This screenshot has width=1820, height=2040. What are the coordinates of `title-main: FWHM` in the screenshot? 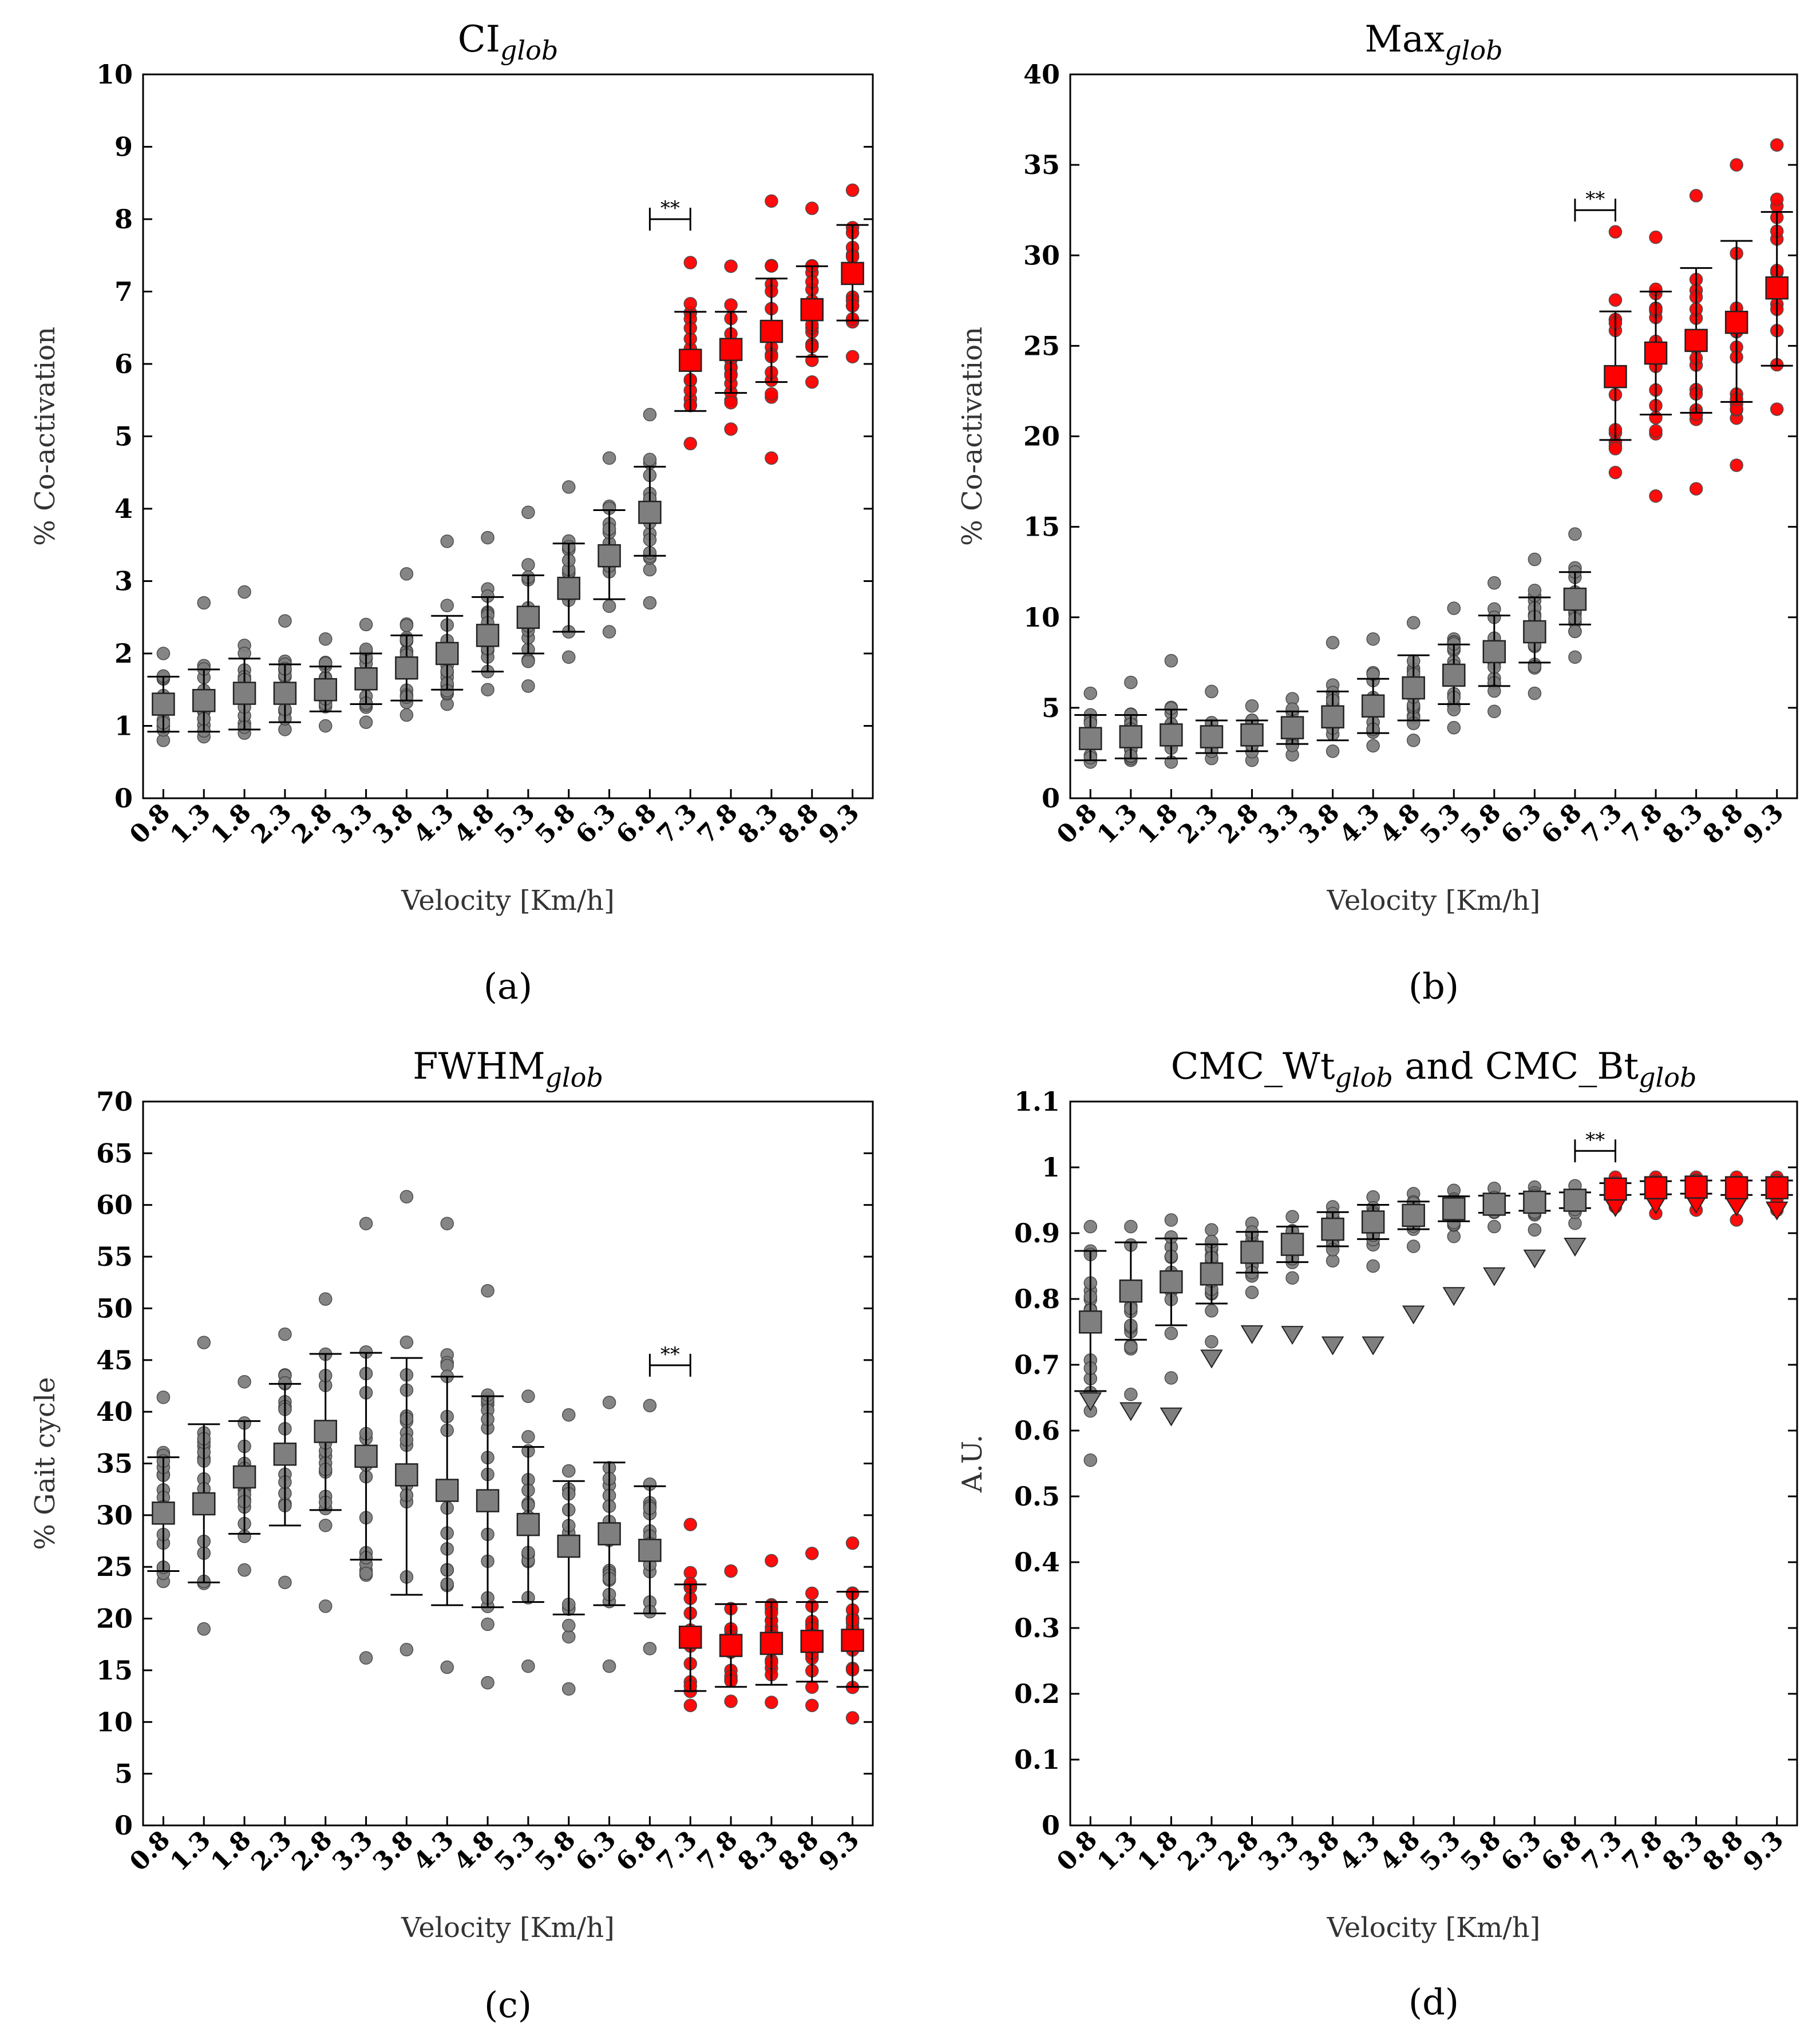 It's located at (479, 1066).